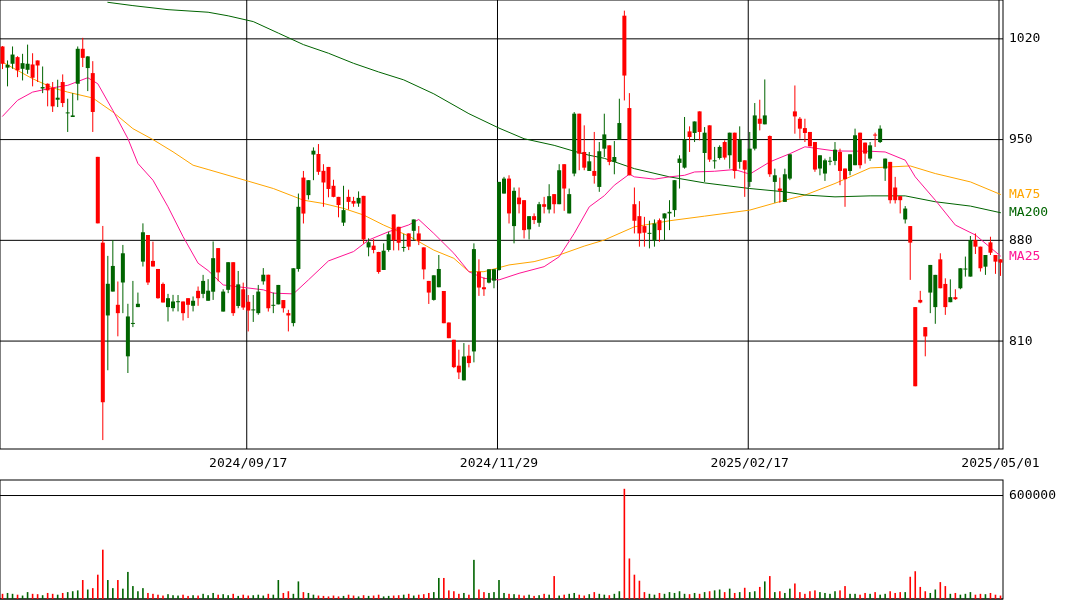  Describe the element at coordinates (1029, 212) in the screenshot. I see `series-label: MA200` at that location.